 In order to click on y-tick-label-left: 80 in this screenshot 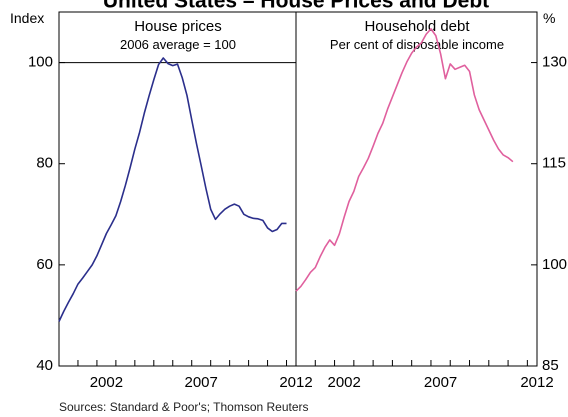, I will do `click(44, 163)`.